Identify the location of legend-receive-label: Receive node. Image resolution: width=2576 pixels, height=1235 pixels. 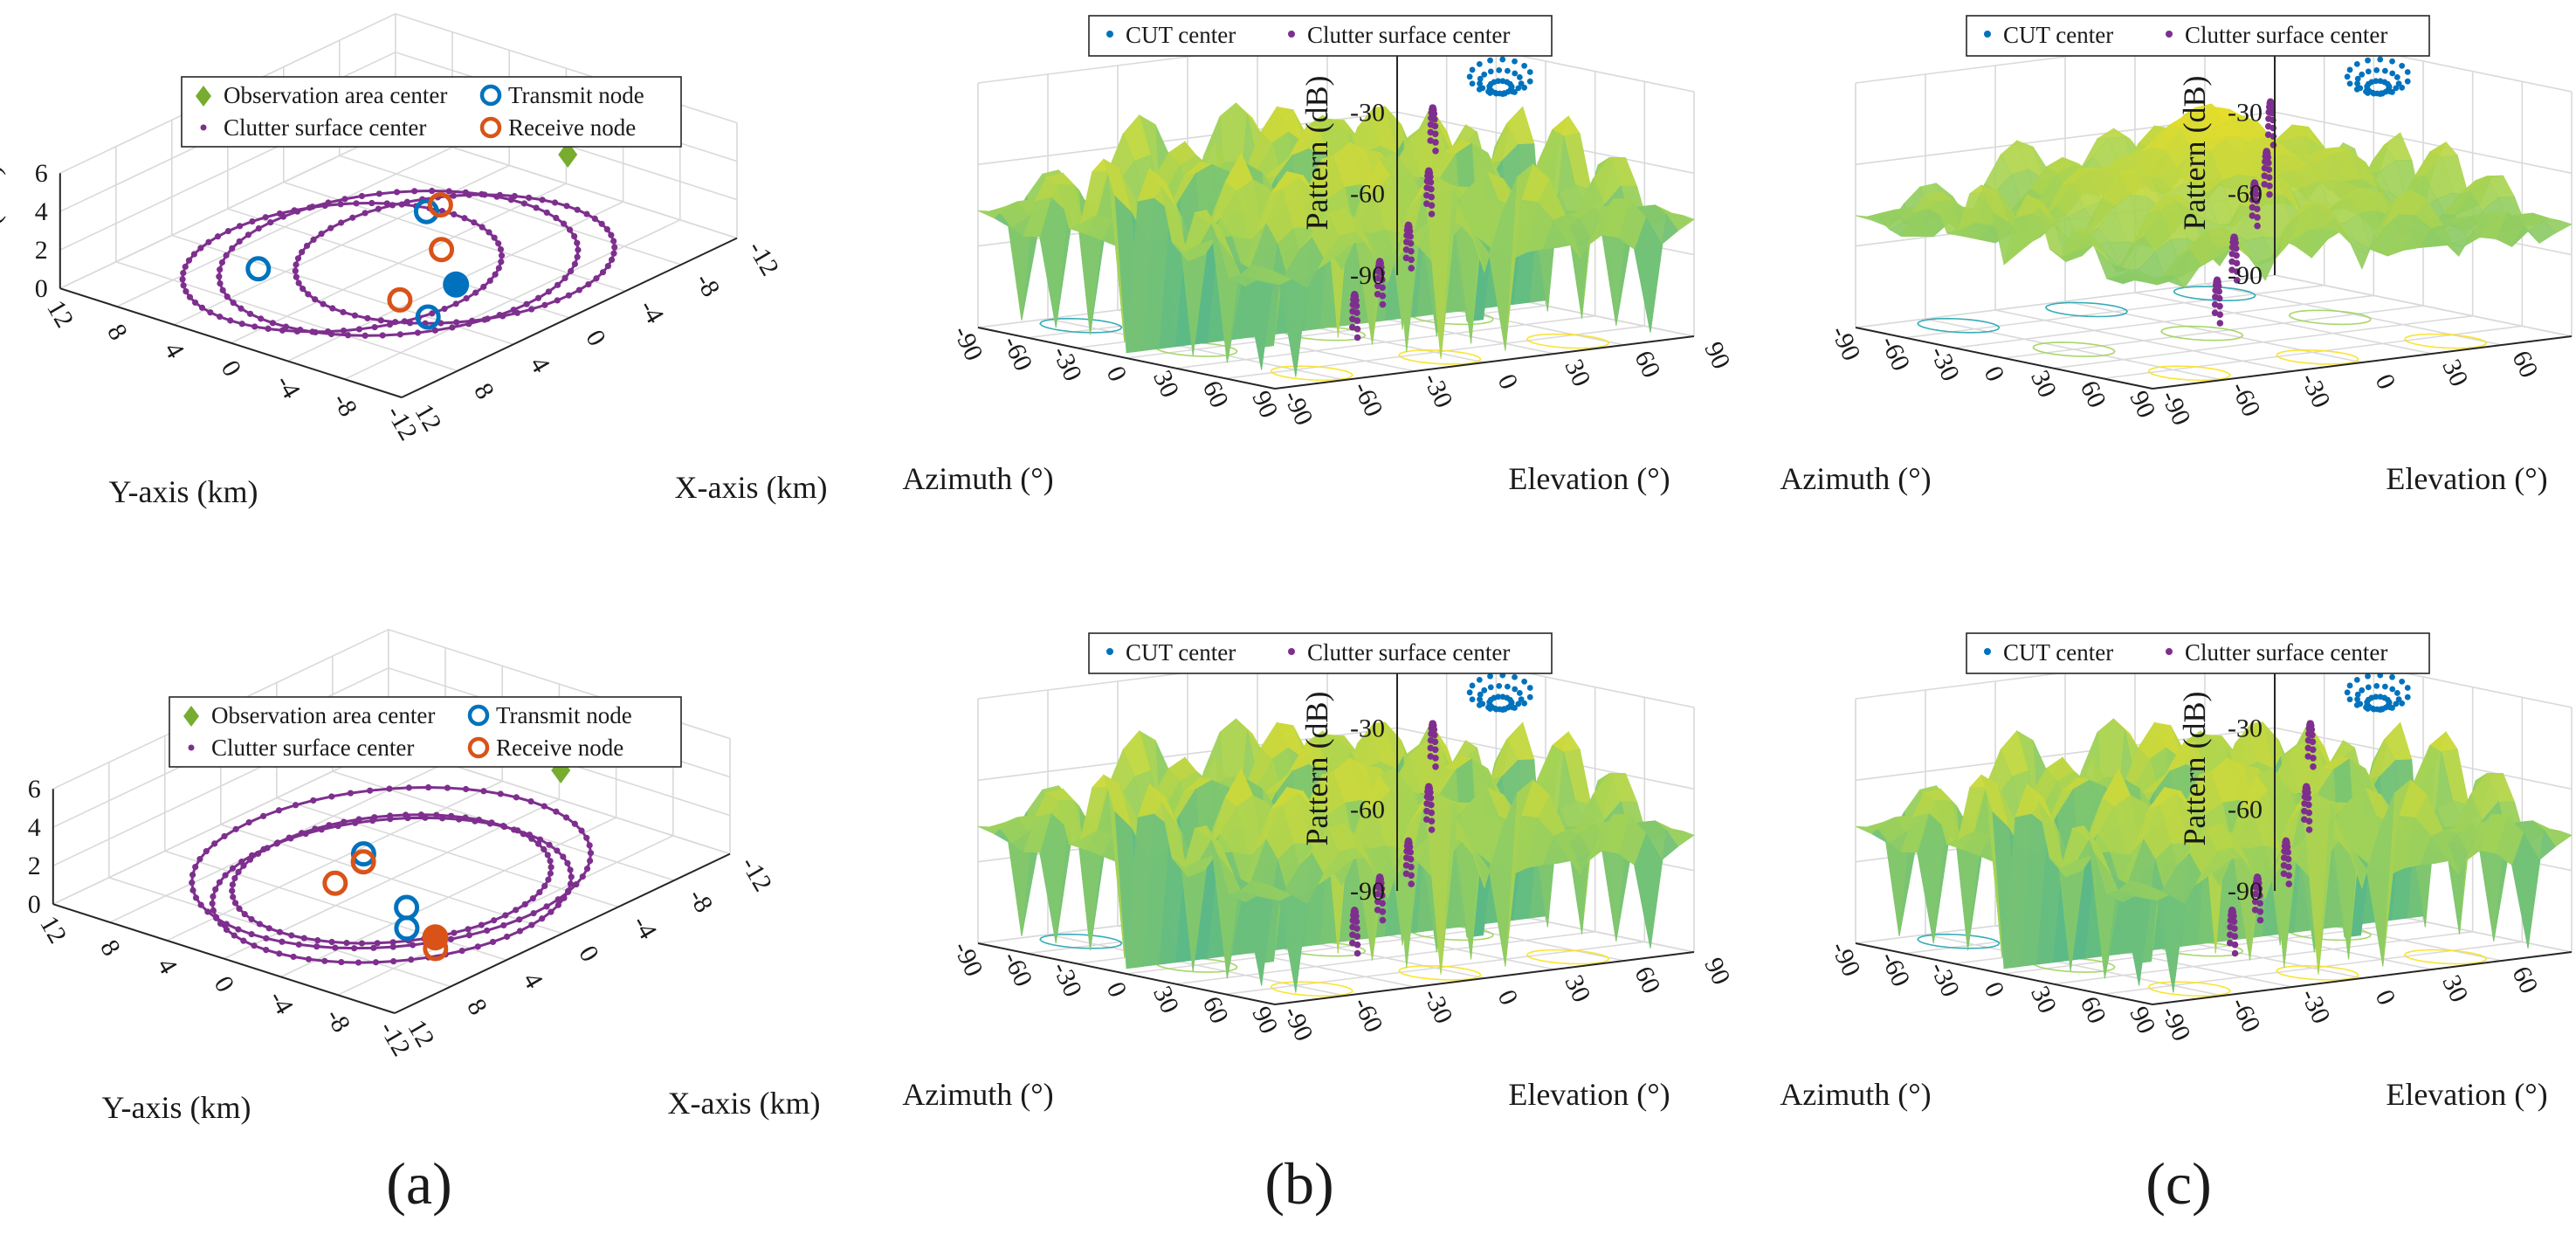
(559, 748).